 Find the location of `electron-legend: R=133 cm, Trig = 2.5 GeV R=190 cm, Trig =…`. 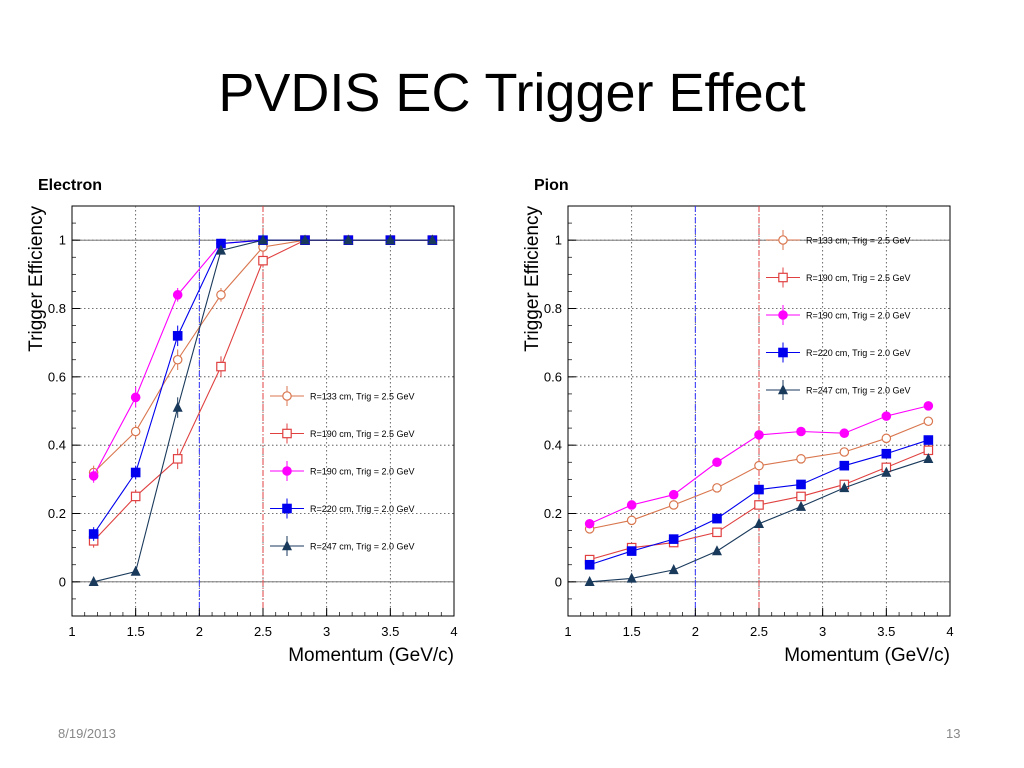

electron-legend: R=133 cm, Trig = 2.5 GeV R=190 cm, Trig =… is located at coordinates (342, 471).